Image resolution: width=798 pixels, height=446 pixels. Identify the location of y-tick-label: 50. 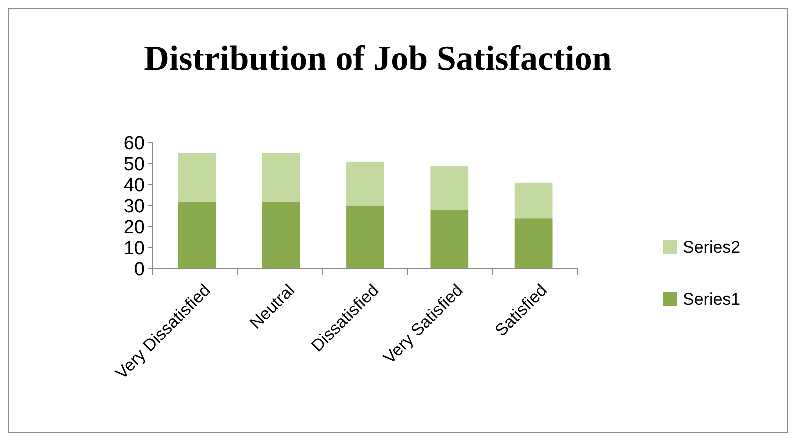
(134, 165).